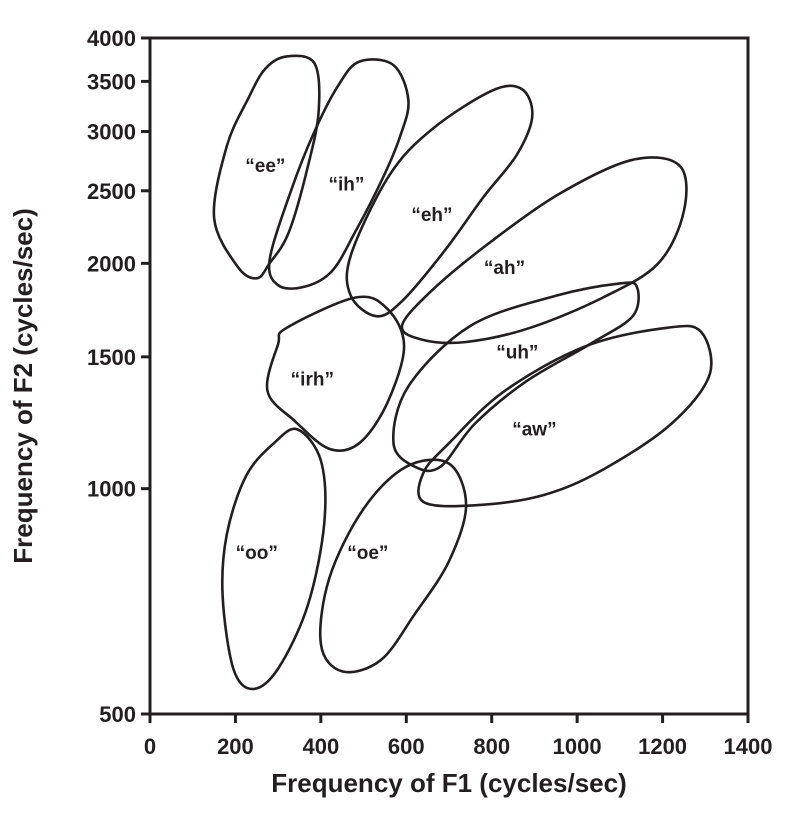 Image resolution: width=800 pixels, height=817 pixels. Describe the element at coordinates (320, 746) in the screenshot. I see `x-tick-label: 400` at that location.